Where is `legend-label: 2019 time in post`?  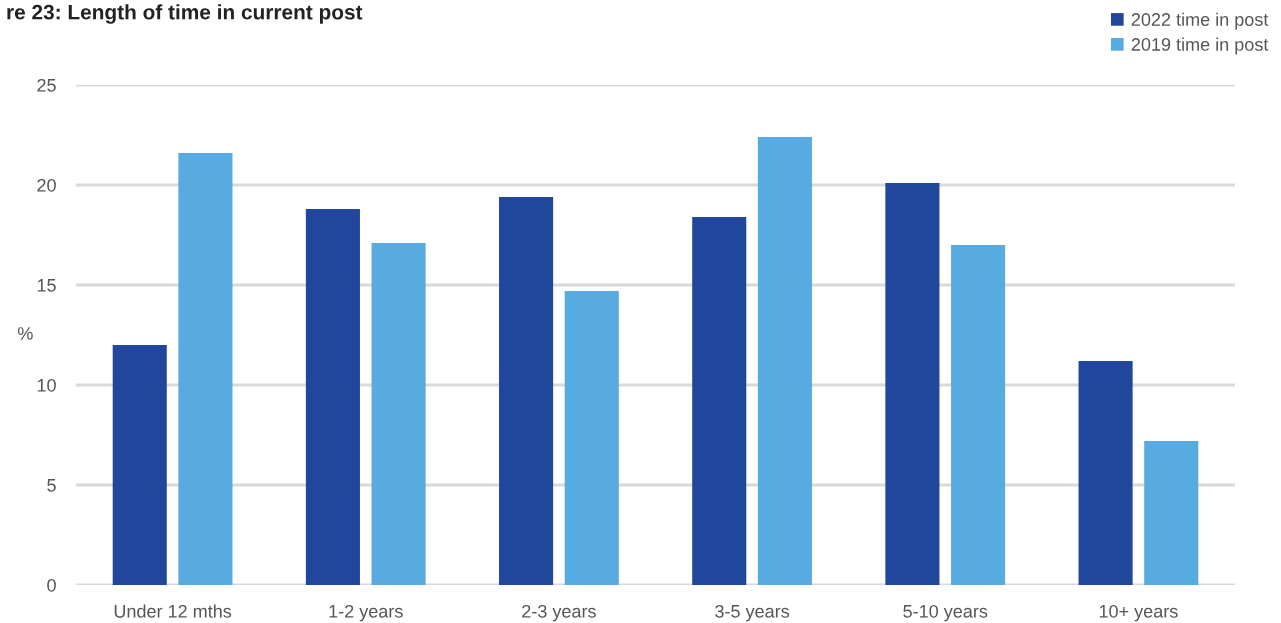
legend-label: 2019 time in post is located at coordinates (1200, 46).